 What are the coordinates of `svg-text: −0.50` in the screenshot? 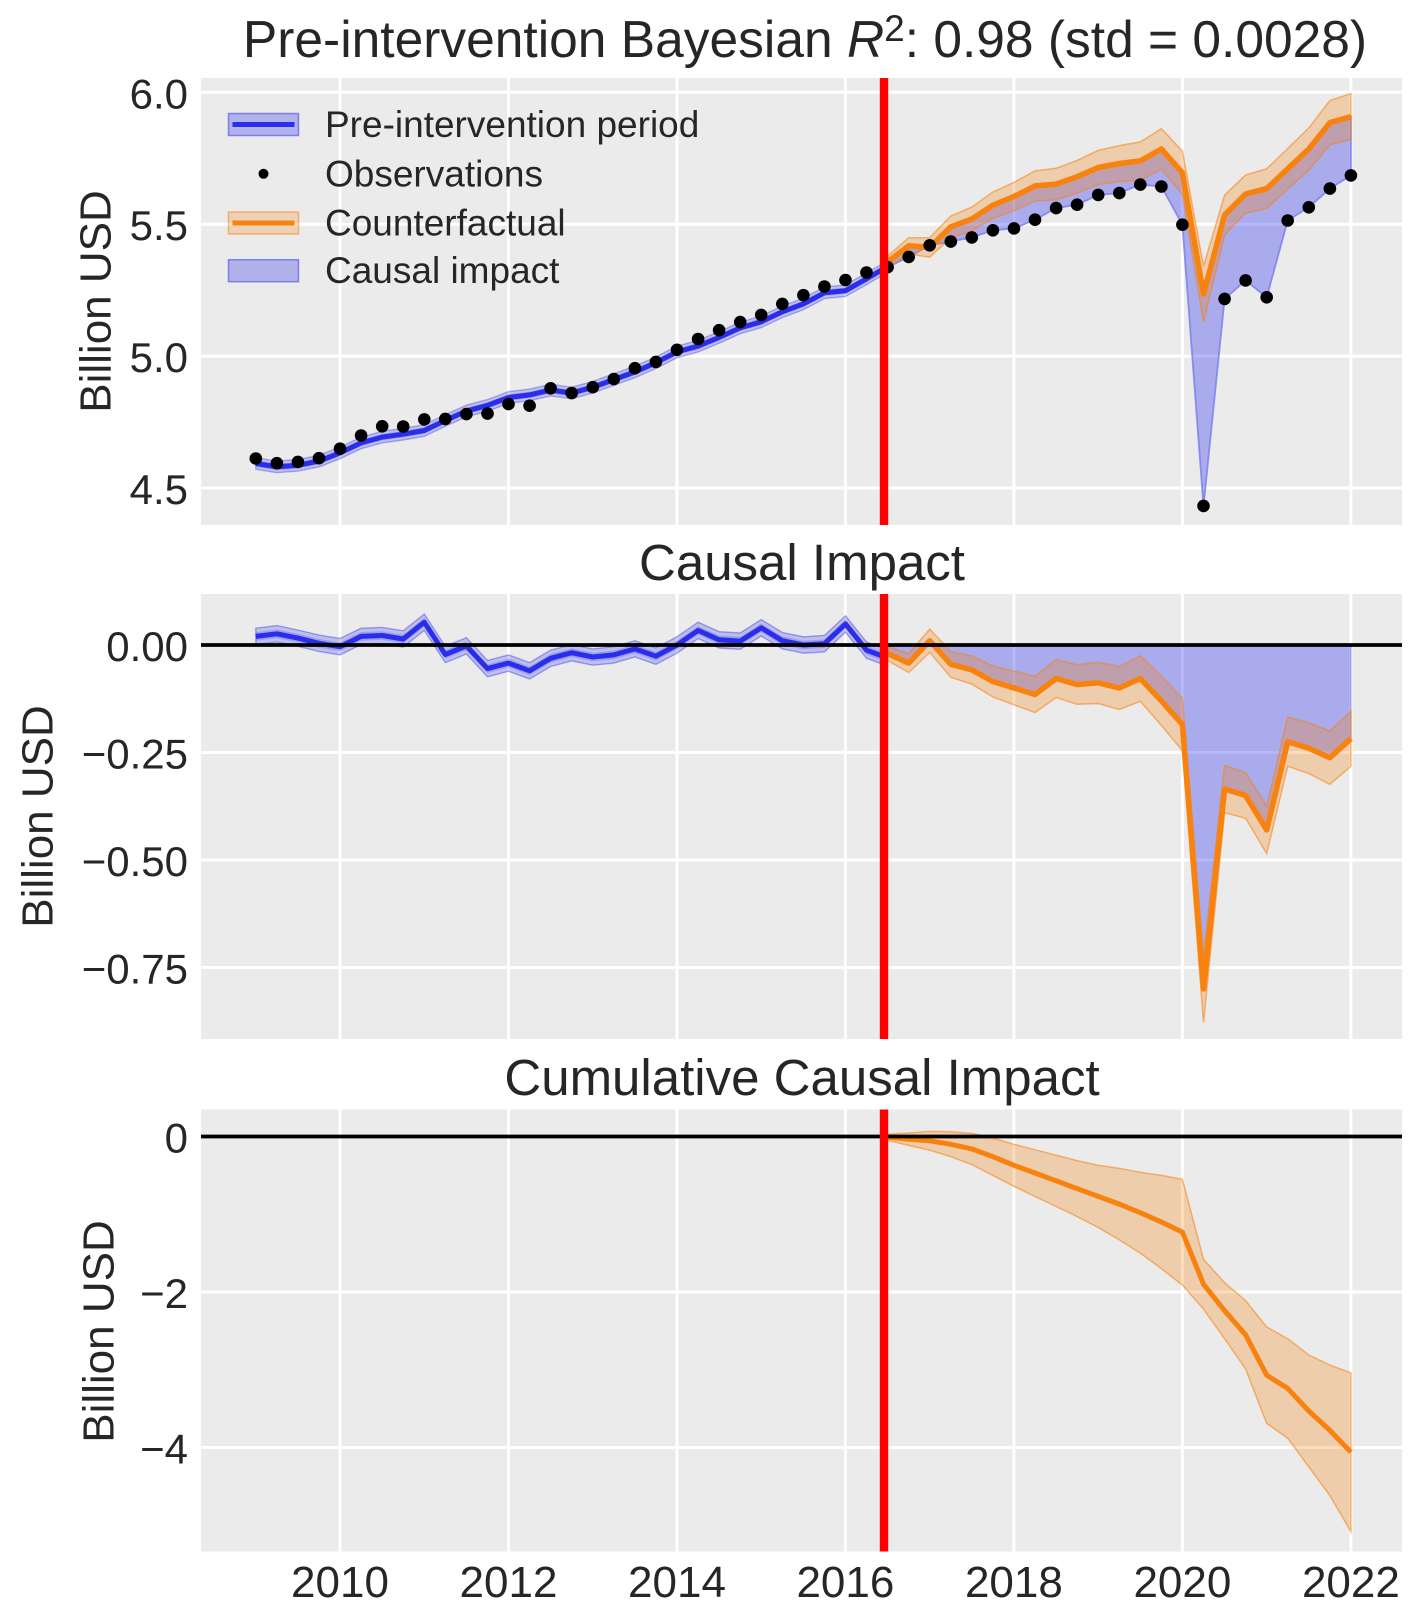 It's located at (135, 861).